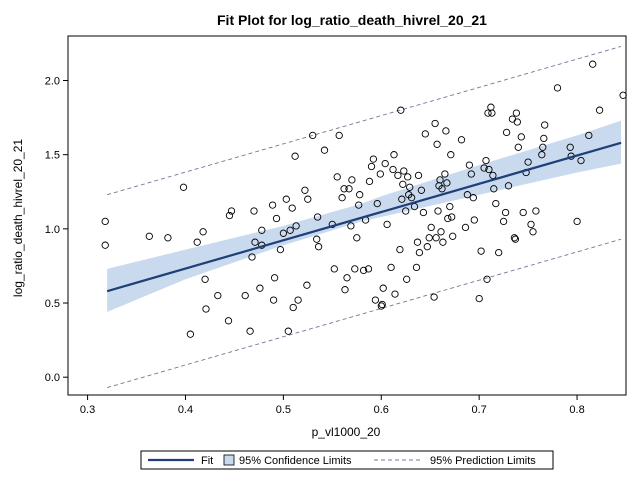  Describe the element at coordinates (295, 461) in the screenshot. I see `legend-label-confidence: 95% Confidence Limits` at that location.